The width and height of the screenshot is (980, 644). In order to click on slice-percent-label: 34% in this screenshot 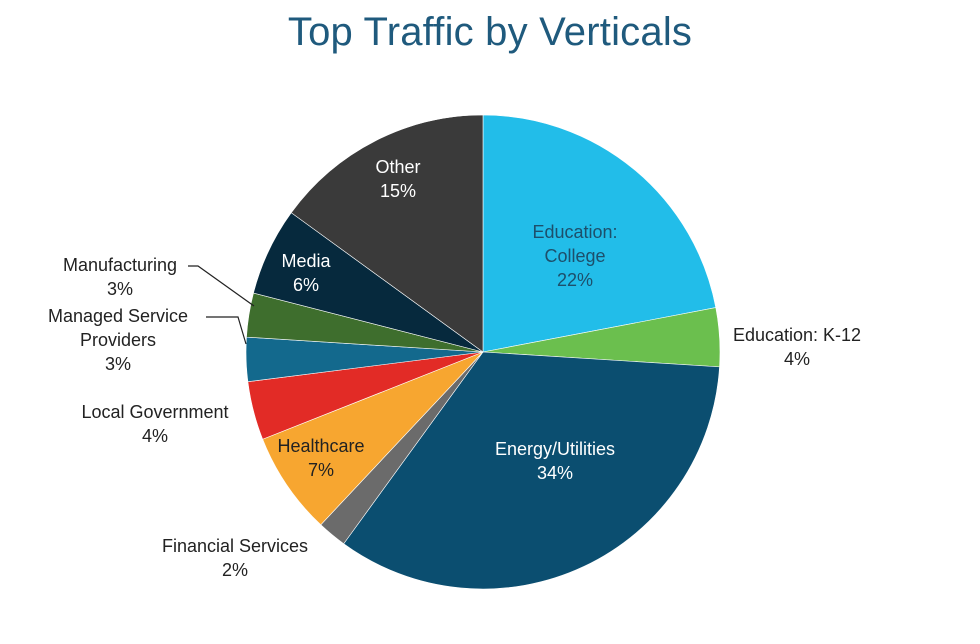, I will do `click(555, 473)`.